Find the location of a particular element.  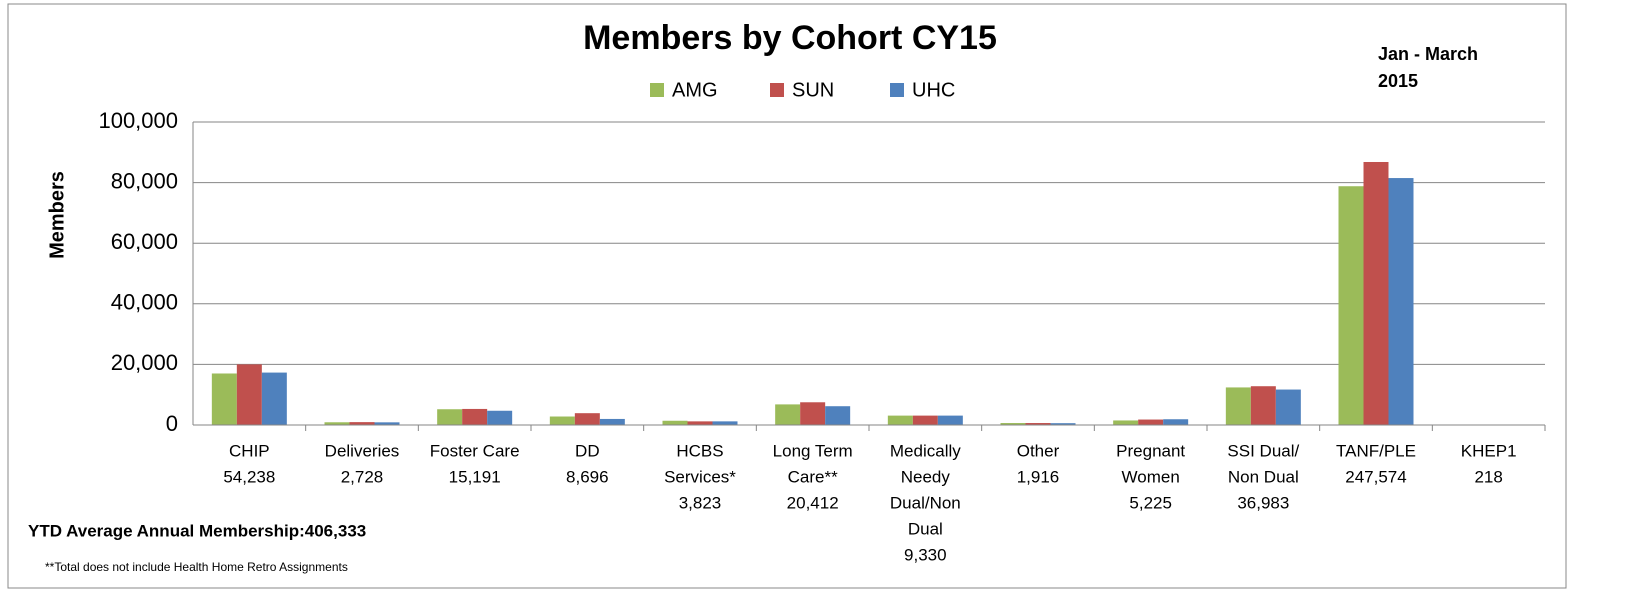

x-tick-label: Needy is located at coordinates (926, 476).